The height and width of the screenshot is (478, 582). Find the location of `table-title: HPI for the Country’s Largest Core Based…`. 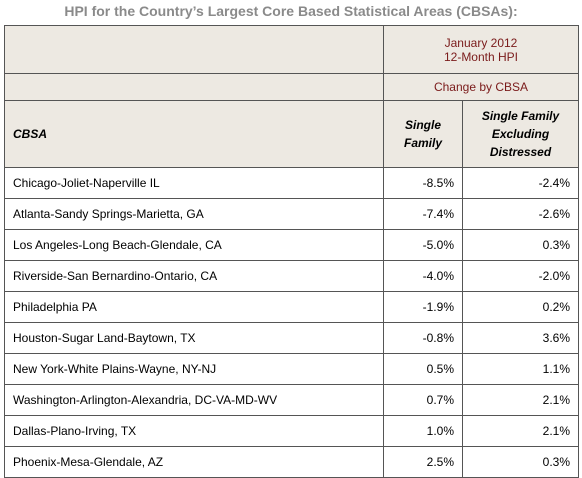

table-title: HPI for the Country’s Largest Core Based… is located at coordinates (291, 11).